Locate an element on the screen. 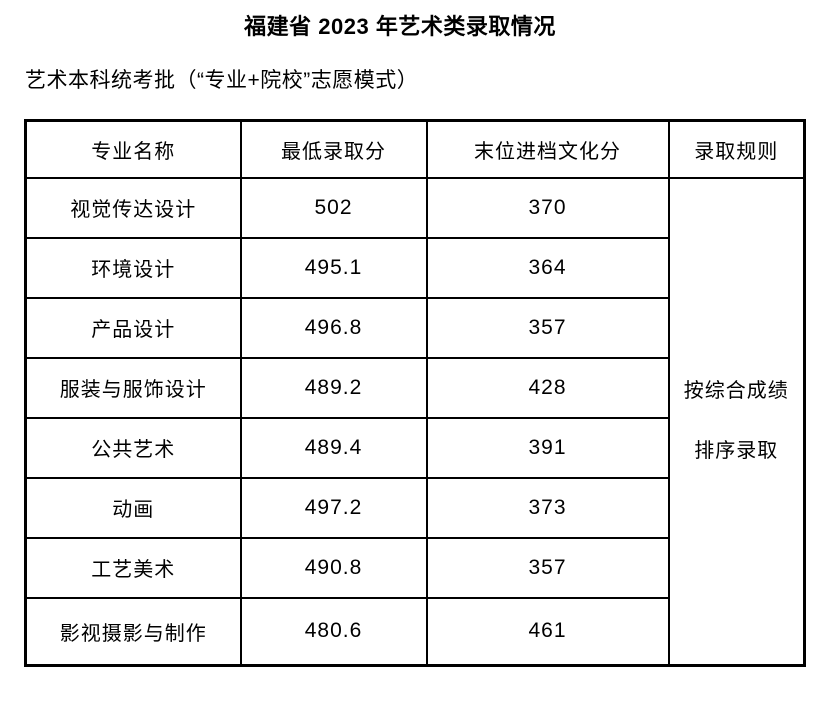  table-row: 影视摄影与制作 480.6 461 is located at coordinates (414, 631).